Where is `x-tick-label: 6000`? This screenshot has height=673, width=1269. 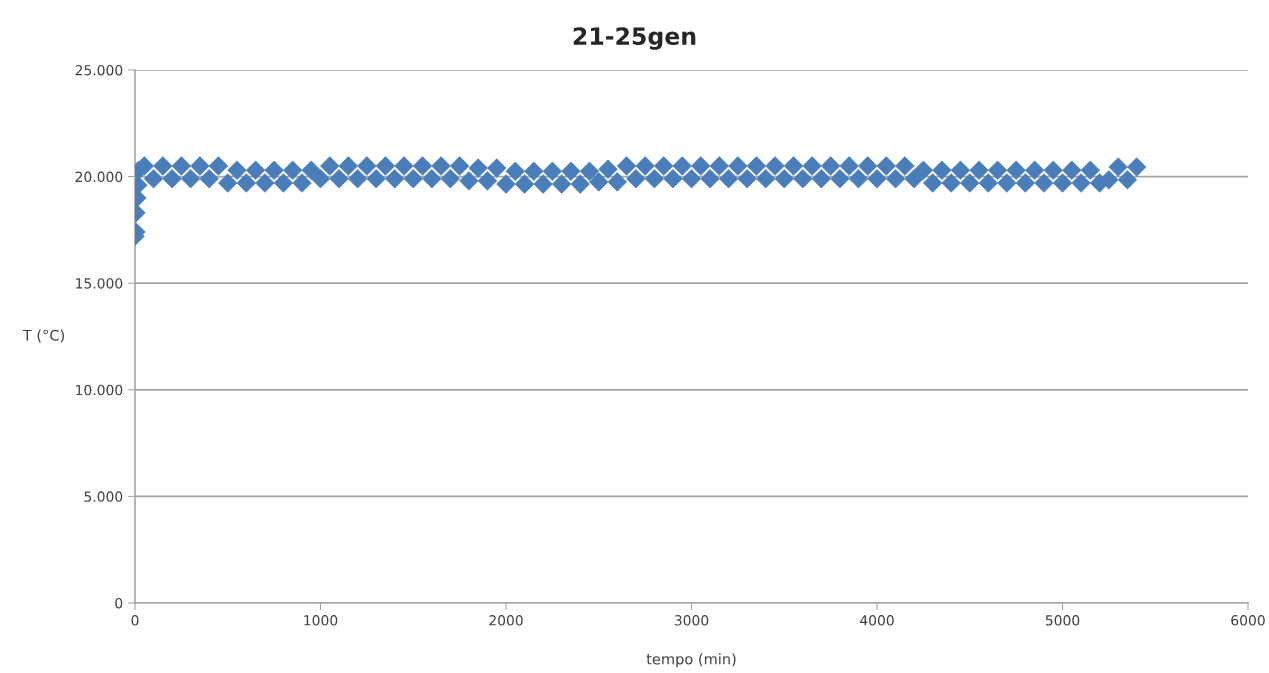
x-tick-label: 6000 is located at coordinates (1248, 620).